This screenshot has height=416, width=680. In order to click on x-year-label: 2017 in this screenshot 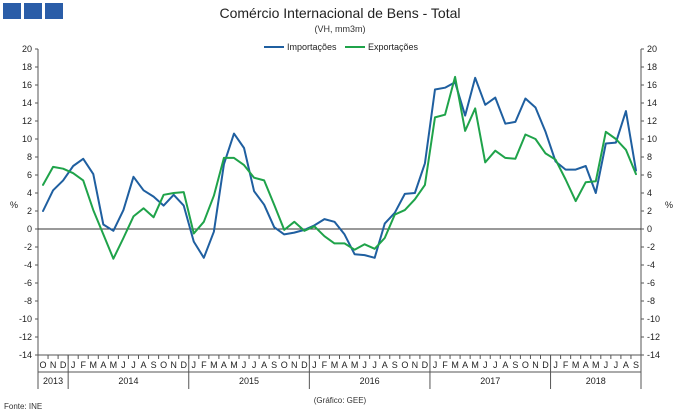, I will do `click(490, 381)`.